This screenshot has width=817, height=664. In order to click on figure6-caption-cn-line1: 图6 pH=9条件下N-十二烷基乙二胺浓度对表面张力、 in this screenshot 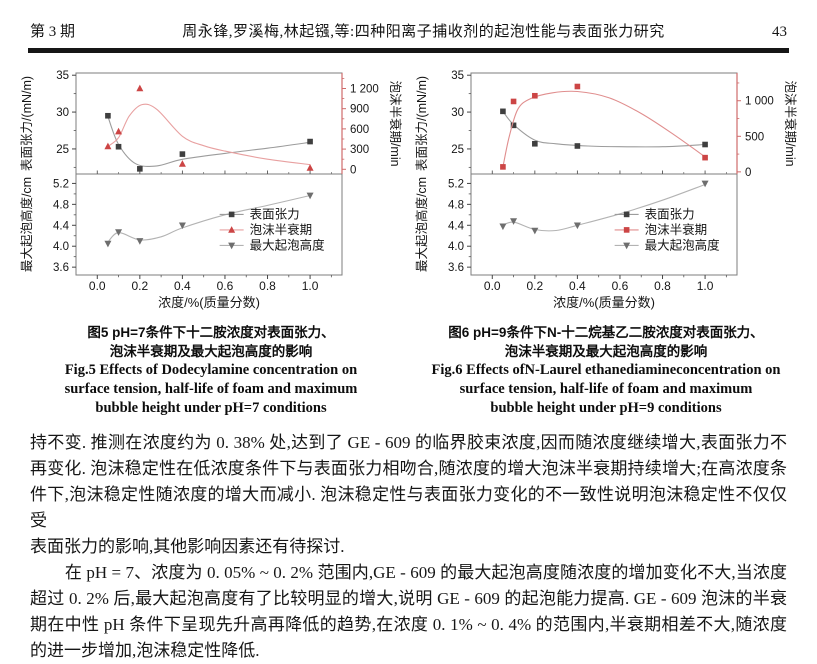, I will do `click(606, 332)`.